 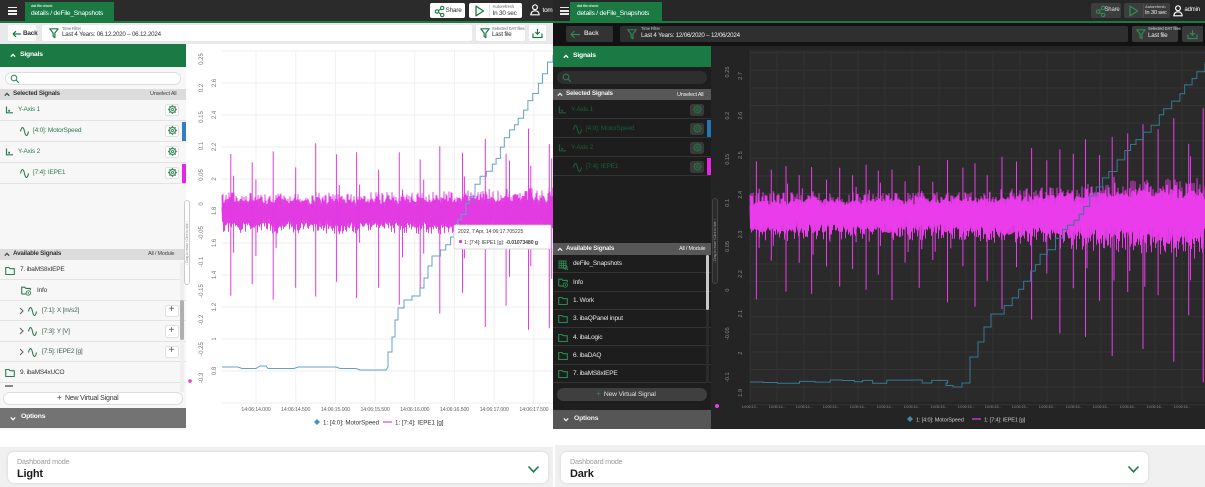 I want to click on svg-text: 2022, 7 Apr, 14:06:17.705225, so click(x=490, y=232).